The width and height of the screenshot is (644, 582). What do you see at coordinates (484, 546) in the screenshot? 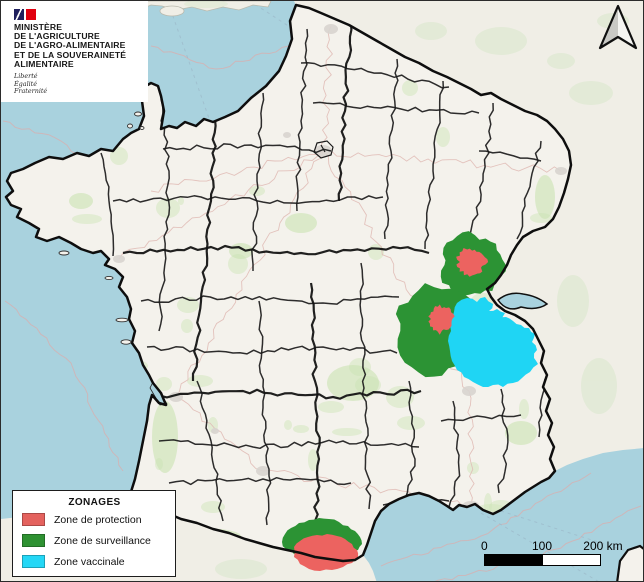
I see `scale-label-0: 0` at bounding box center [484, 546].